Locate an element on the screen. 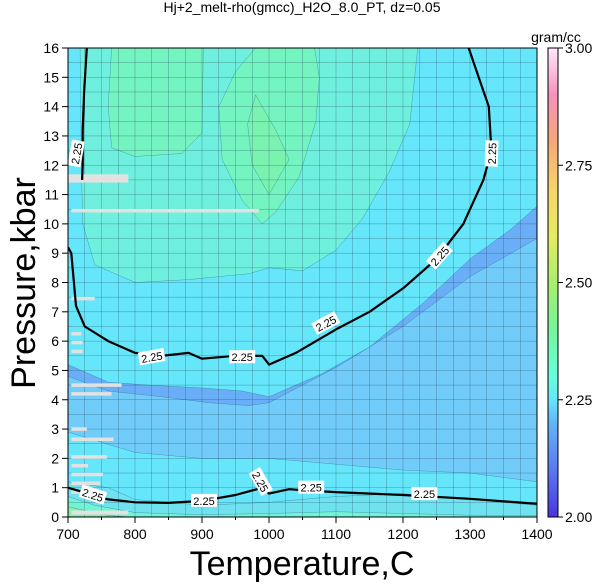  y-tick-label: 1 is located at coordinates (55, 488).